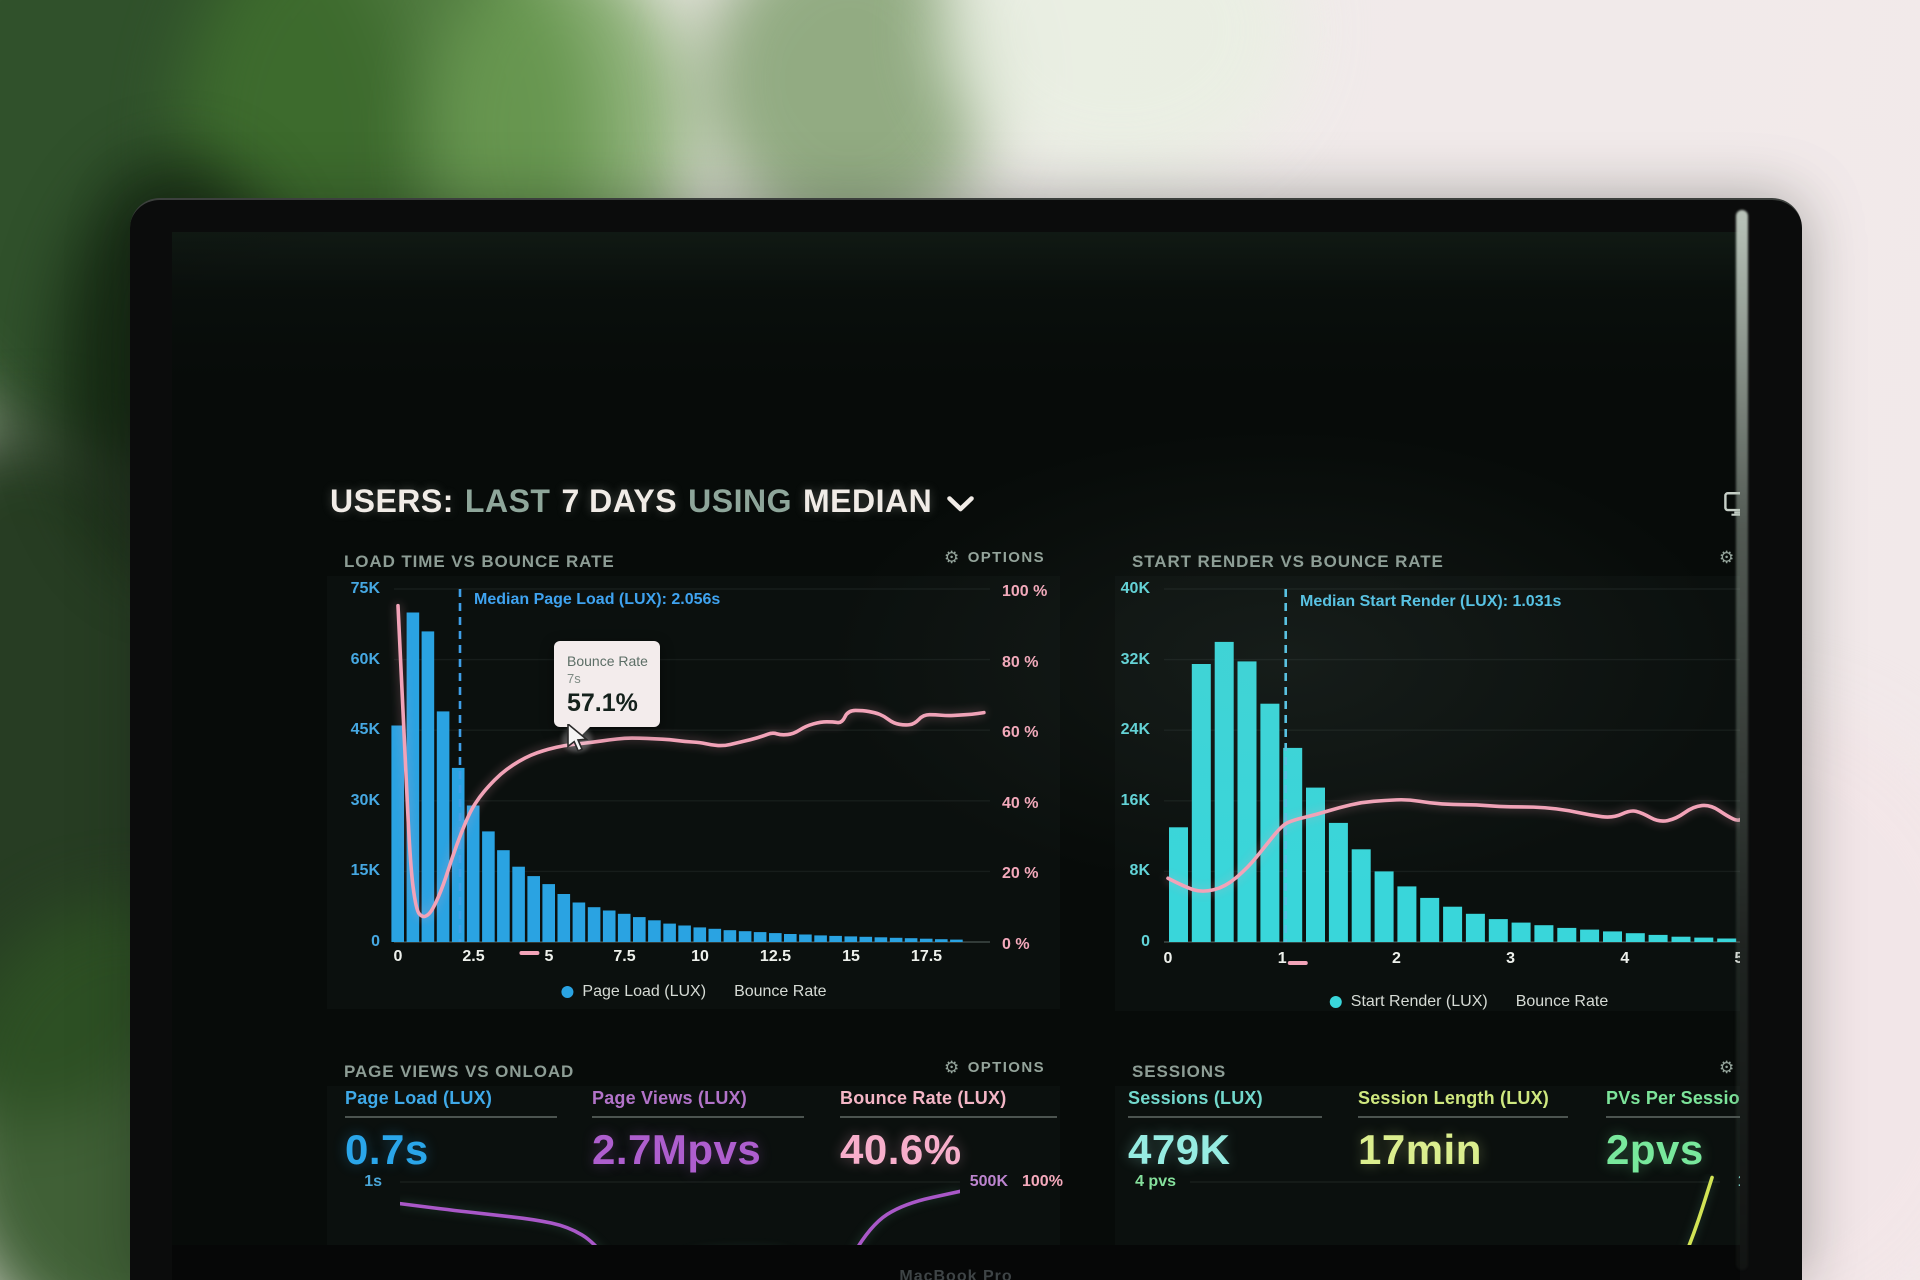 This screenshot has height=1280, width=1920. I want to click on metric-value: 2.7Mpvs, so click(677, 1149).